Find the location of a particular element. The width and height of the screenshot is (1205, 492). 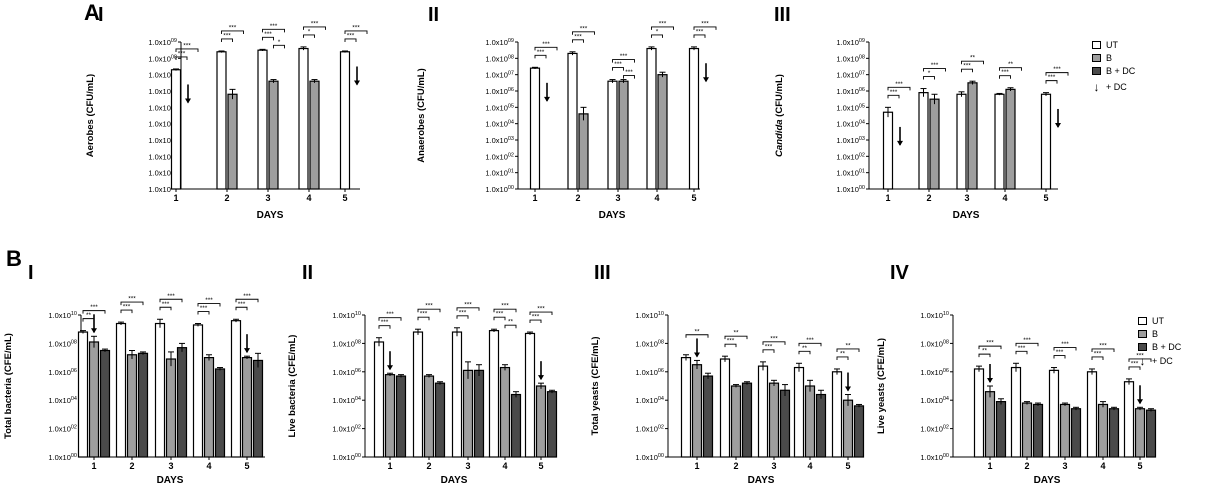

legend-item-dc: ↓ + DC is located at coordinates (1159, 360).